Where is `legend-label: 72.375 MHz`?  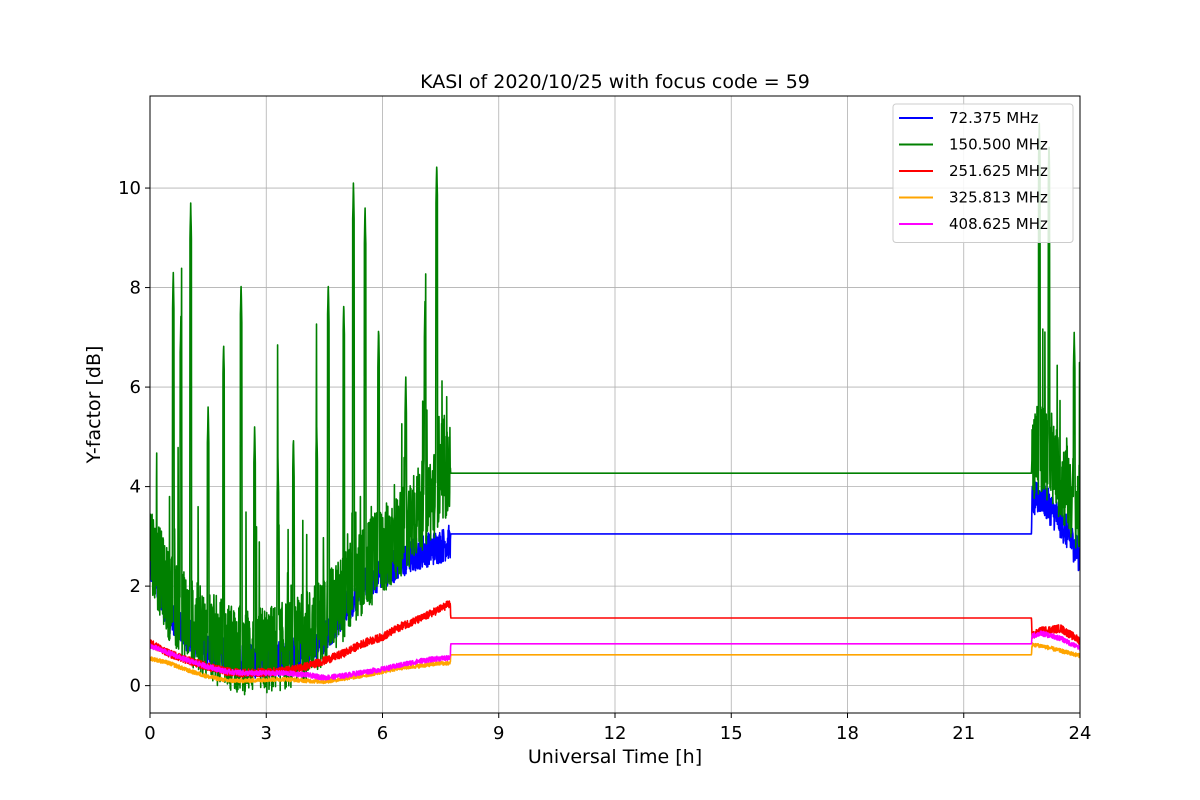 legend-label: 72.375 MHz is located at coordinates (993, 118).